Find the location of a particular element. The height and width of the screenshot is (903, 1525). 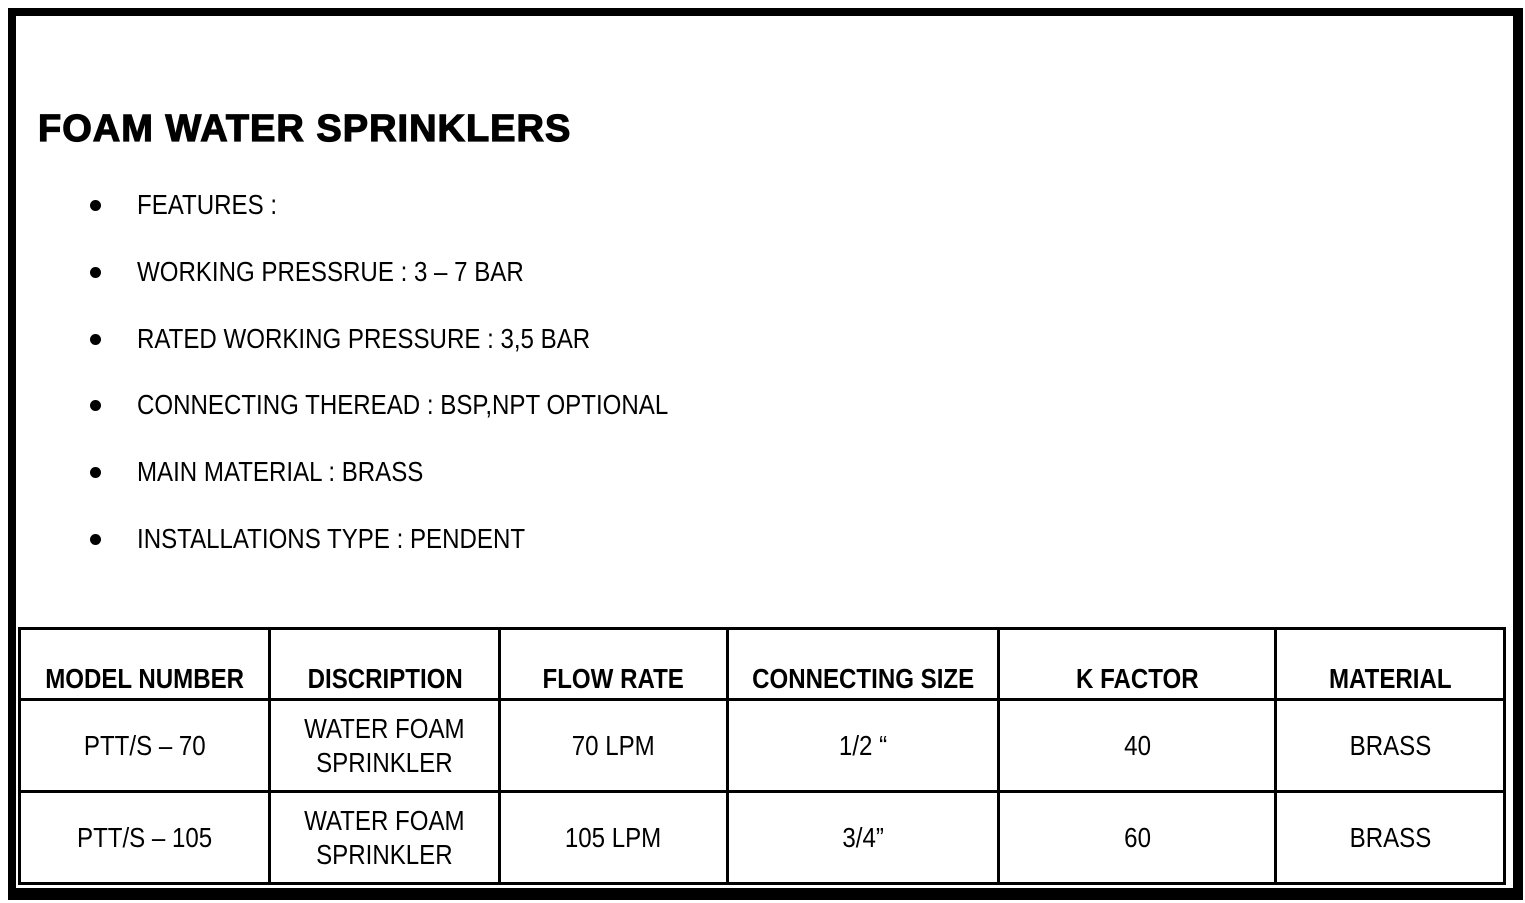

header-description: DISCRIPTION is located at coordinates (385, 664).